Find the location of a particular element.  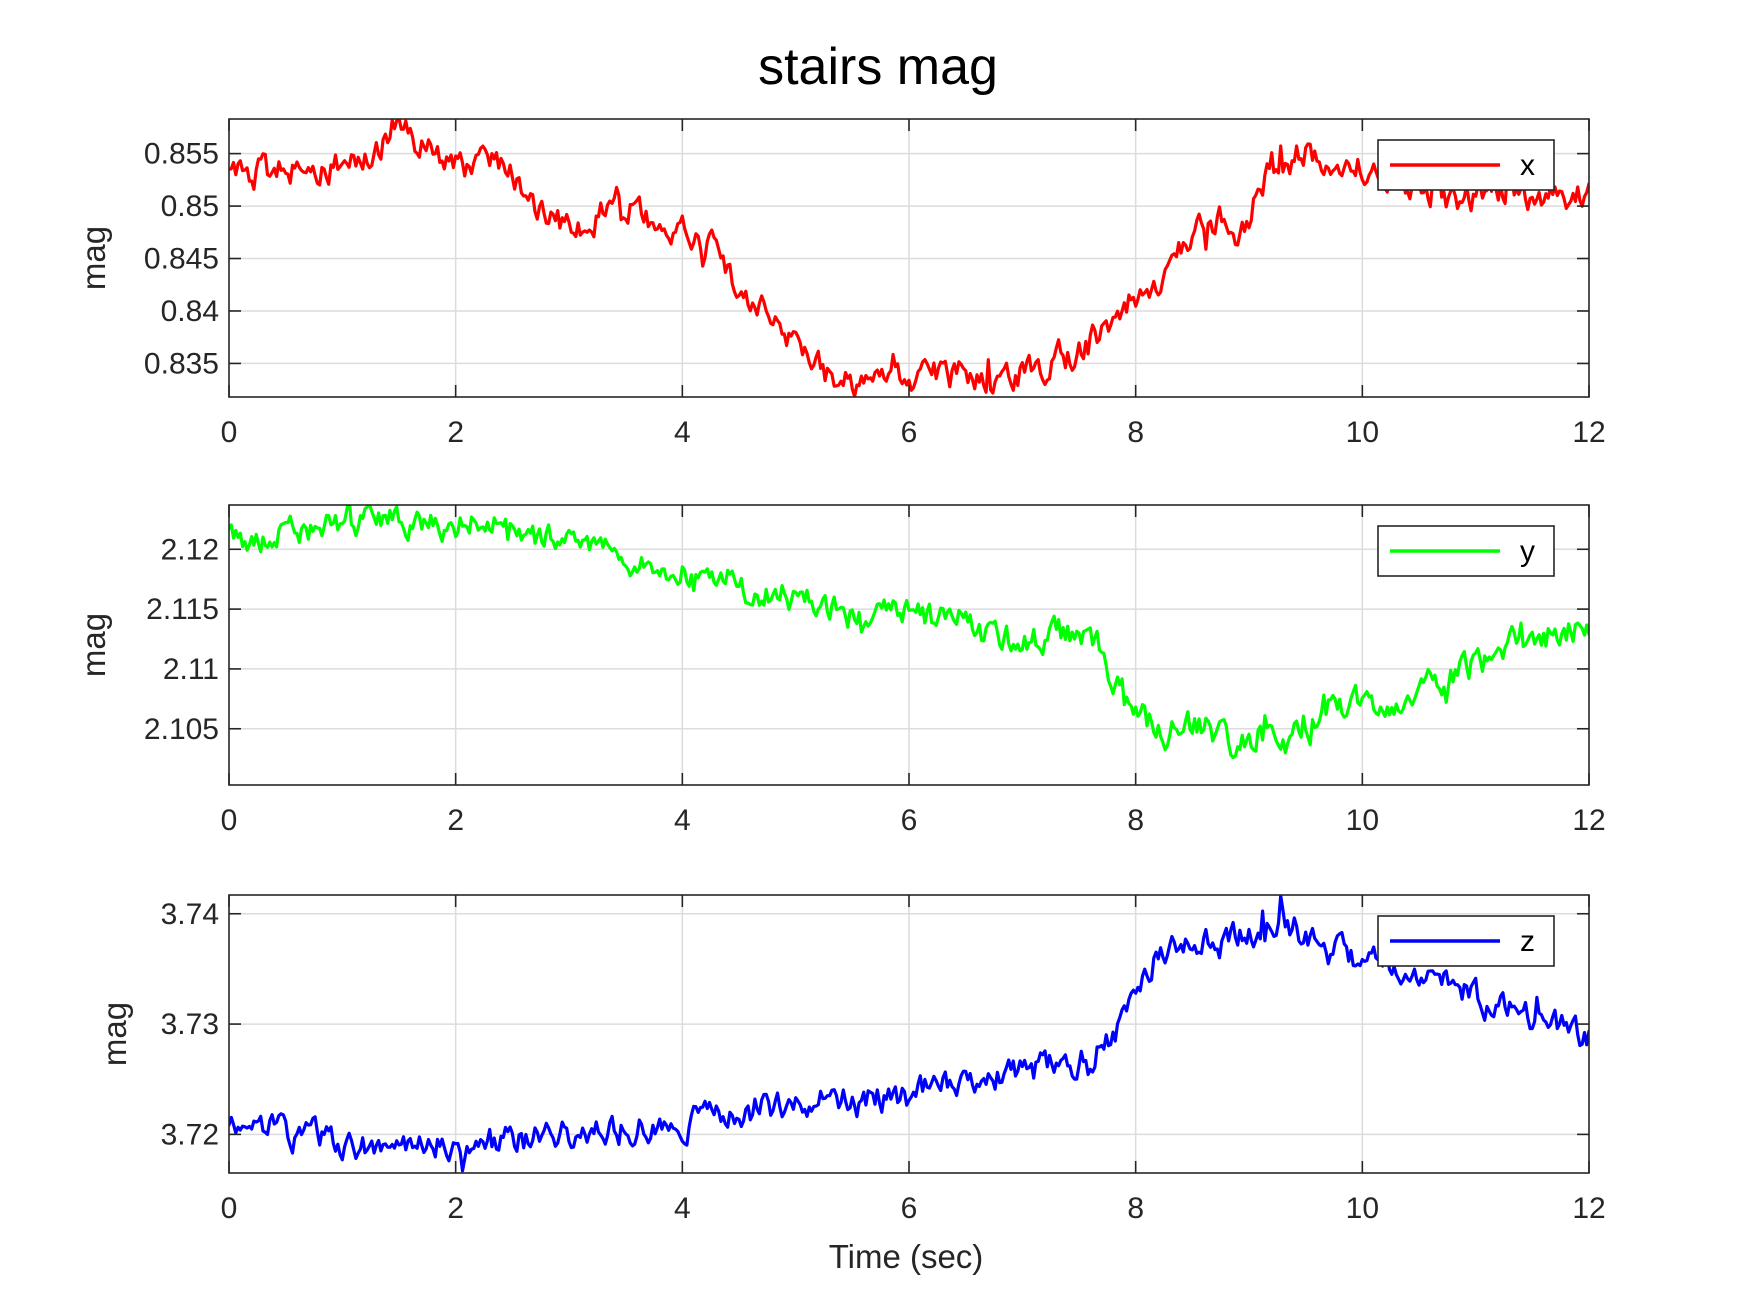

x-axis-label: Time (sec) is located at coordinates (906, 1256).